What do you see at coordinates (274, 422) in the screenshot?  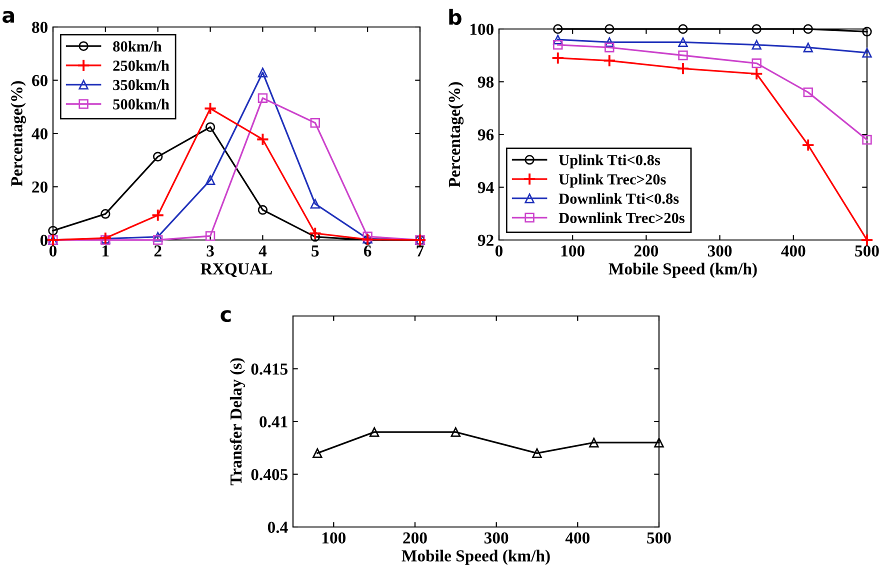 I see `y-tick-label: 0.41` at bounding box center [274, 422].